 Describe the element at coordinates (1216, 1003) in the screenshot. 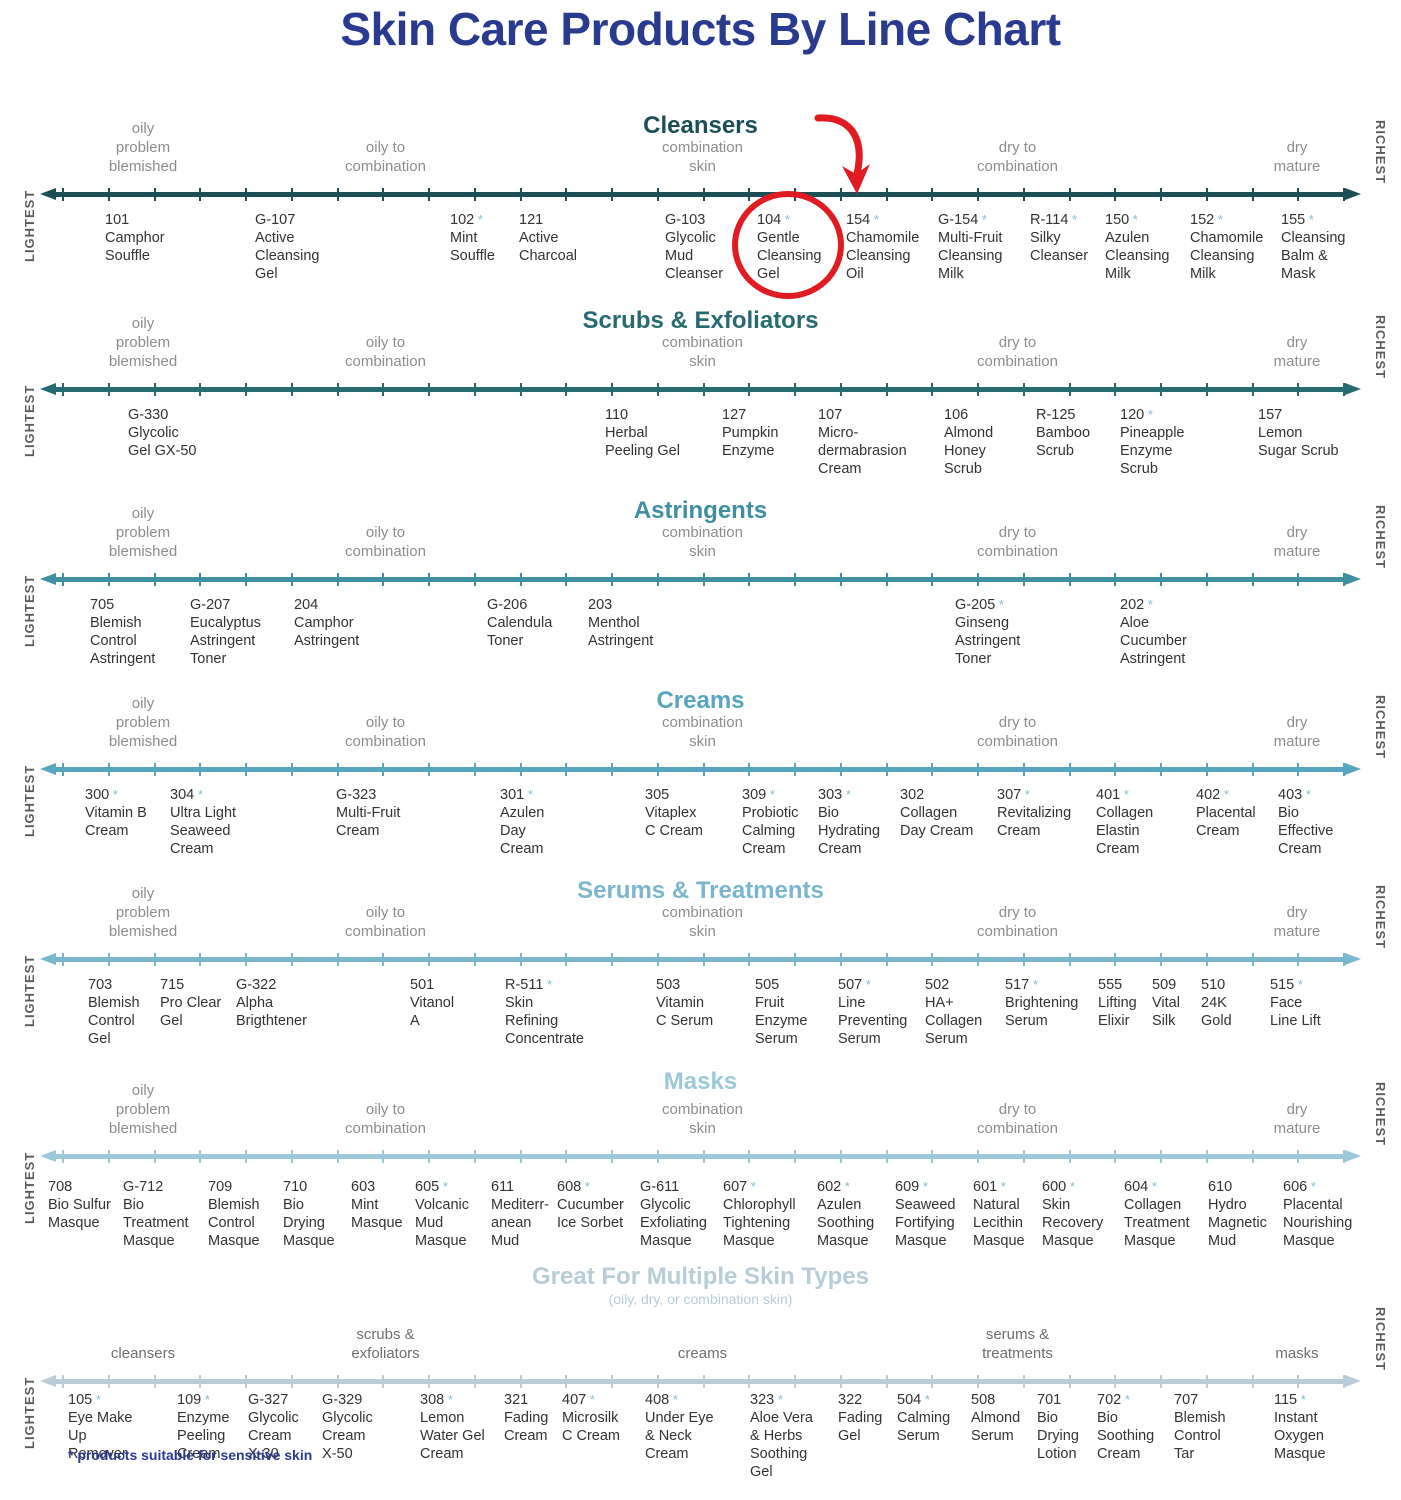

I see `product-entry: 510 24K Gold` at that location.